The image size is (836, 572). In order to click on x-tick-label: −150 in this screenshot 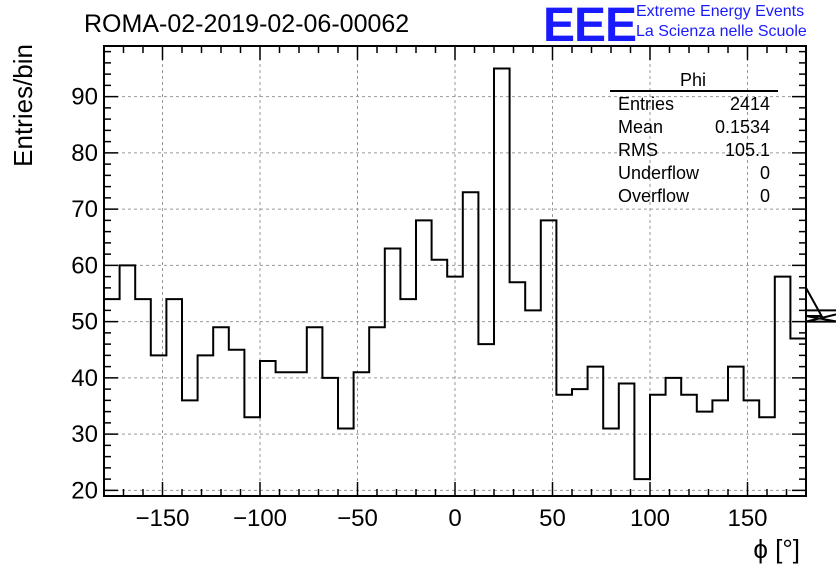, I will do `click(162, 518)`.